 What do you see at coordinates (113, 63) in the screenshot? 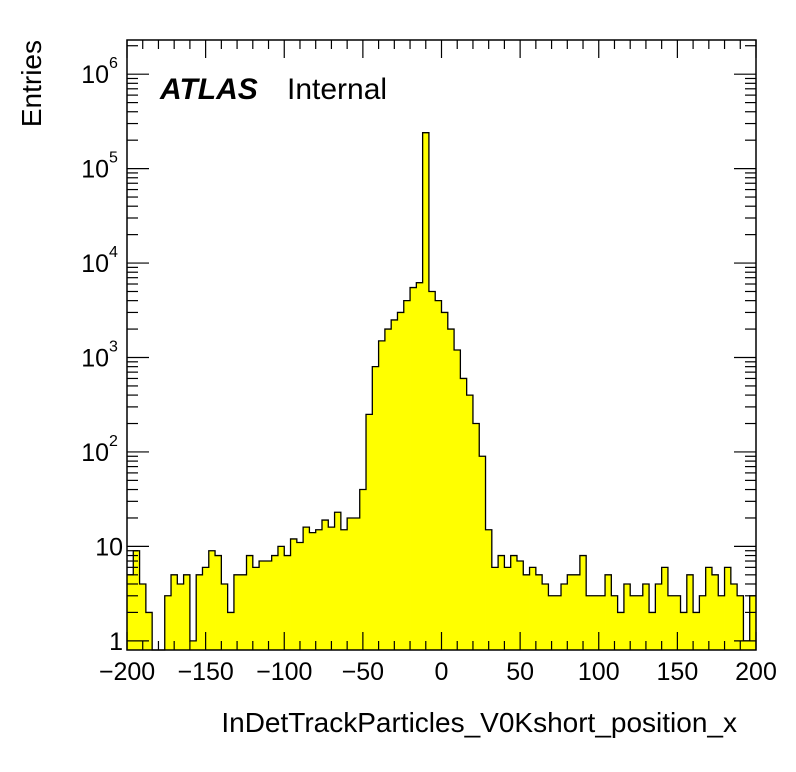
I see `y-tick-exponent: 6` at bounding box center [113, 63].